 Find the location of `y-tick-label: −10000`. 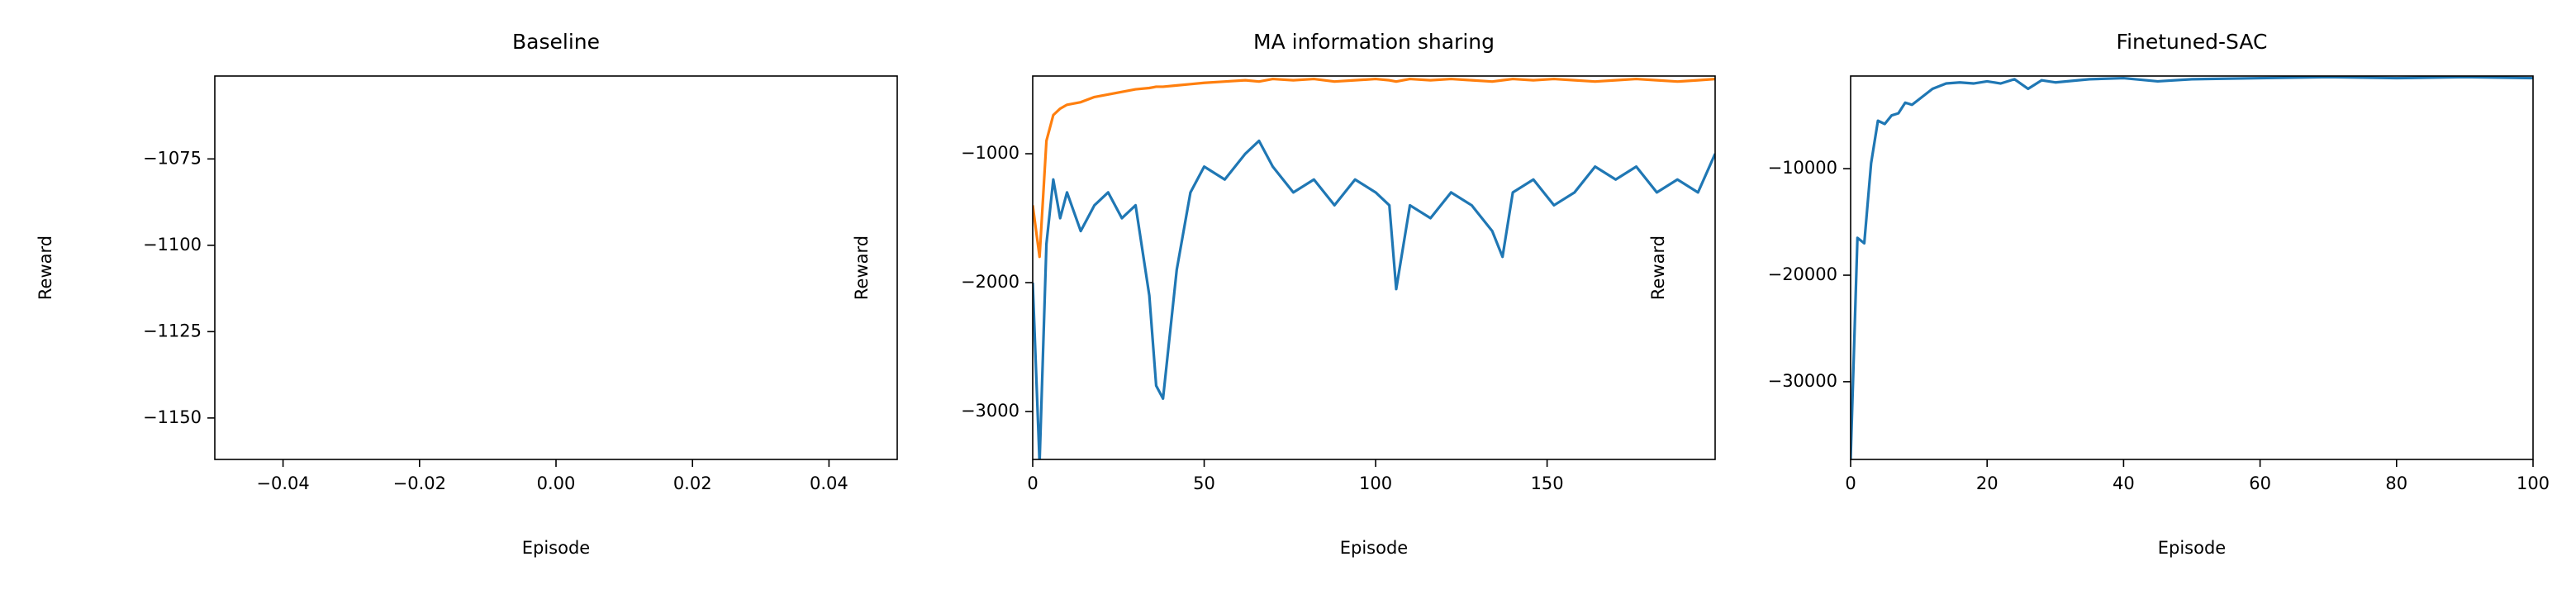

y-tick-label: −10000 is located at coordinates (1803, 168).